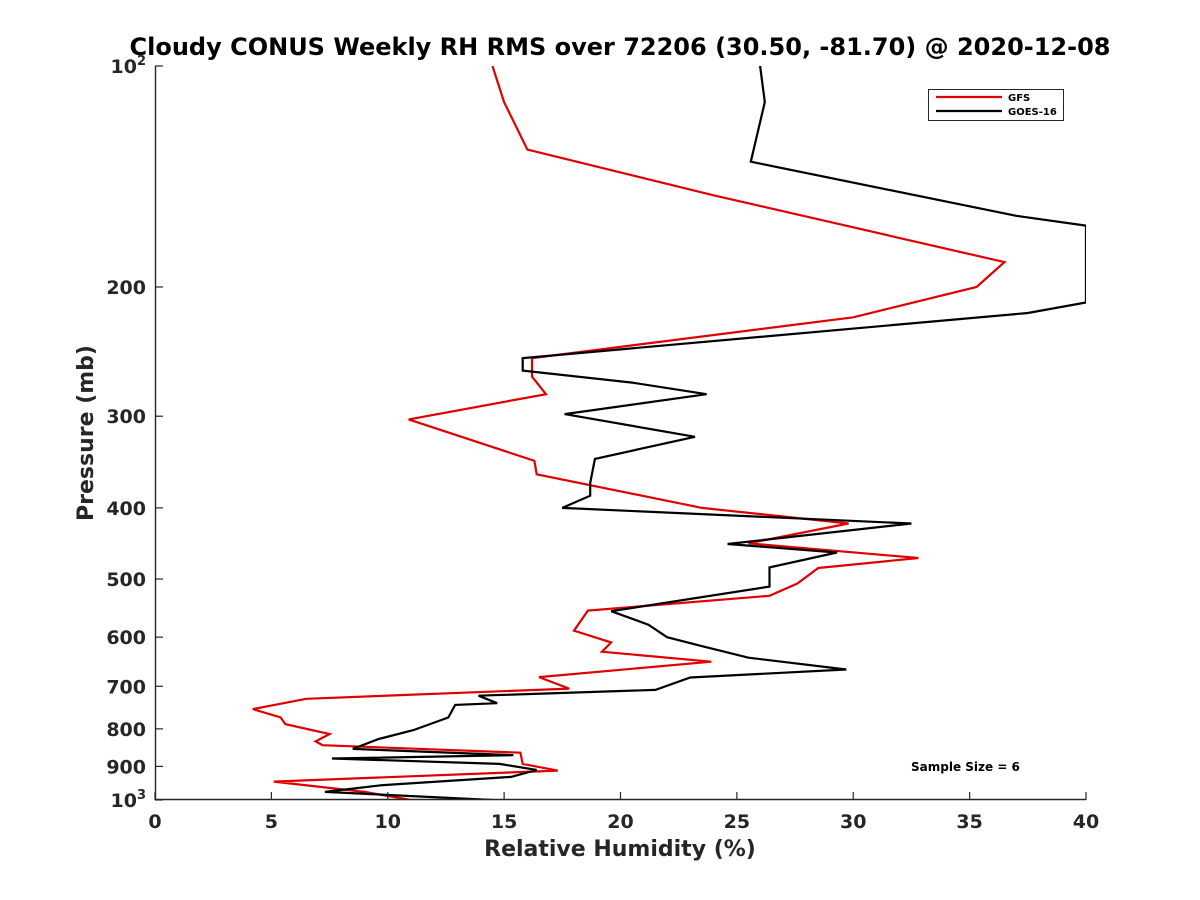  What do you see at coordinates (86, 433) in the screenshot?
I see `y-axis-label: Pressure (mb)` at bounding box center [86, 433].